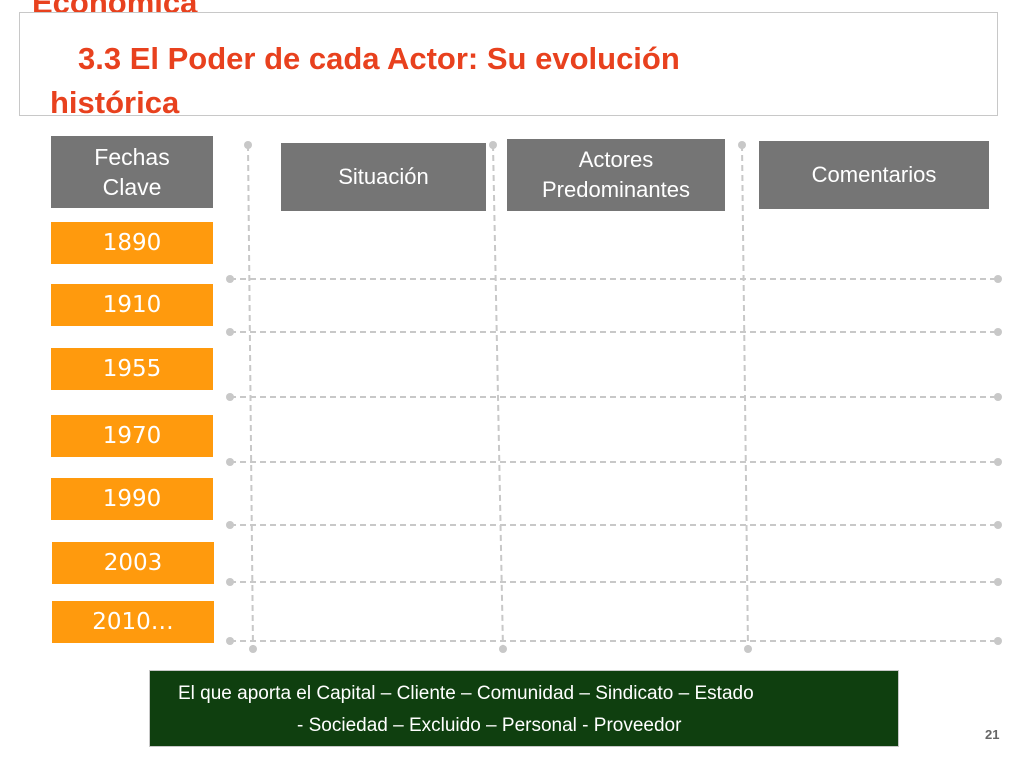 The width and height of the screenshot is (1024, 768). I want to click on page-title-line-1: 3.3 El Poder de cada Actor: Su evolución, so click(379, 58).